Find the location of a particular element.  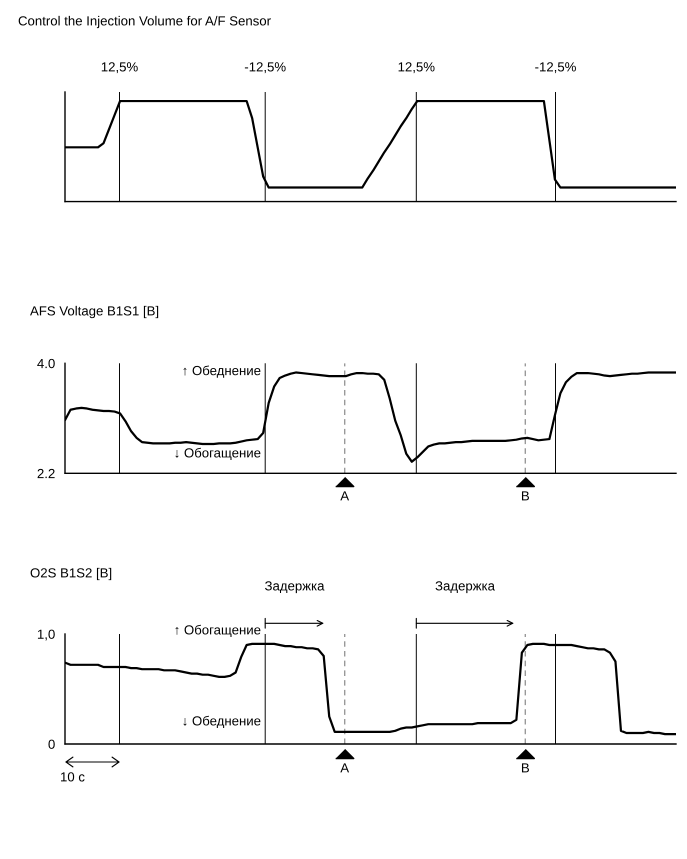

y-tick-label: 1,0 is located at coordinates (46, 635).